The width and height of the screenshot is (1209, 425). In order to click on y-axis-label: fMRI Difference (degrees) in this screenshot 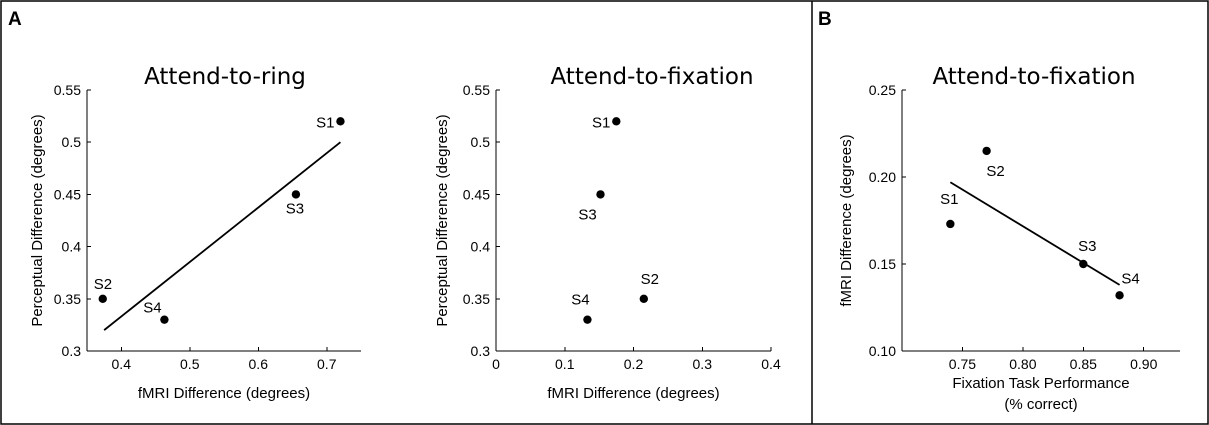, I will do `click(846, 220)`.